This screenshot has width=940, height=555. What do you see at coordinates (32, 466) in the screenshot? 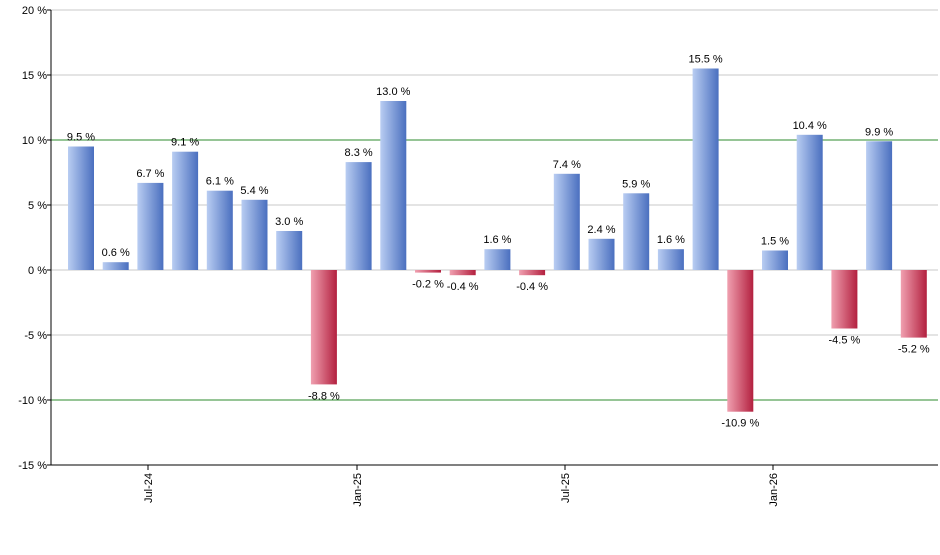
I see `y-tick-label: -15 %` at bounding box center [32, 466].